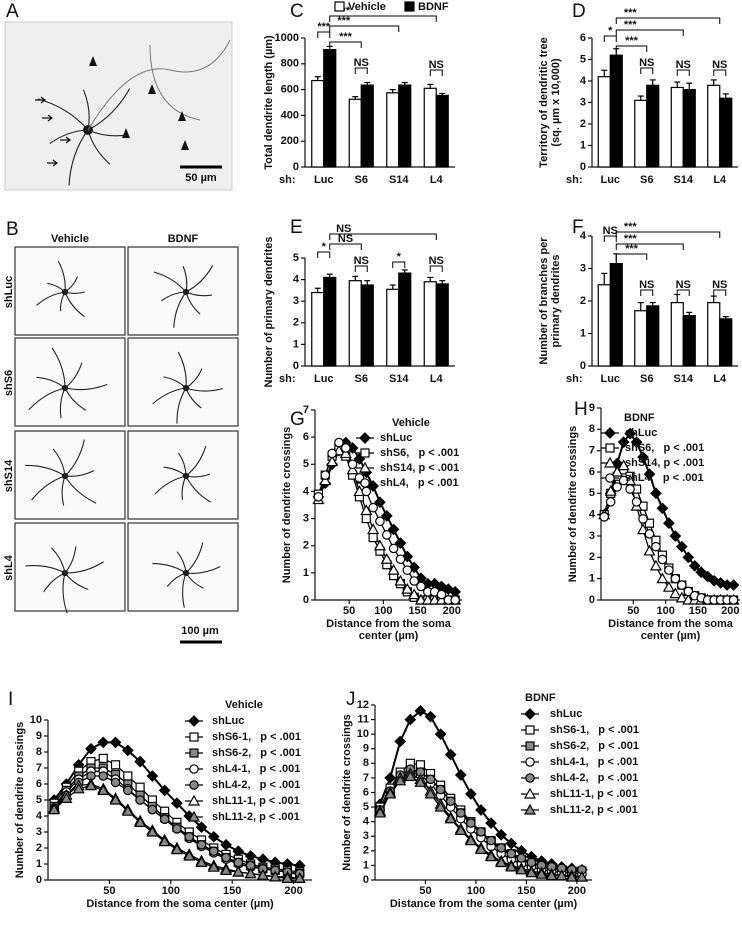 The width and height of the screenshot is (742, 929). Describe the element at coordinates (578, 227) in the screenshot. I see `panel-label: F` at that location.